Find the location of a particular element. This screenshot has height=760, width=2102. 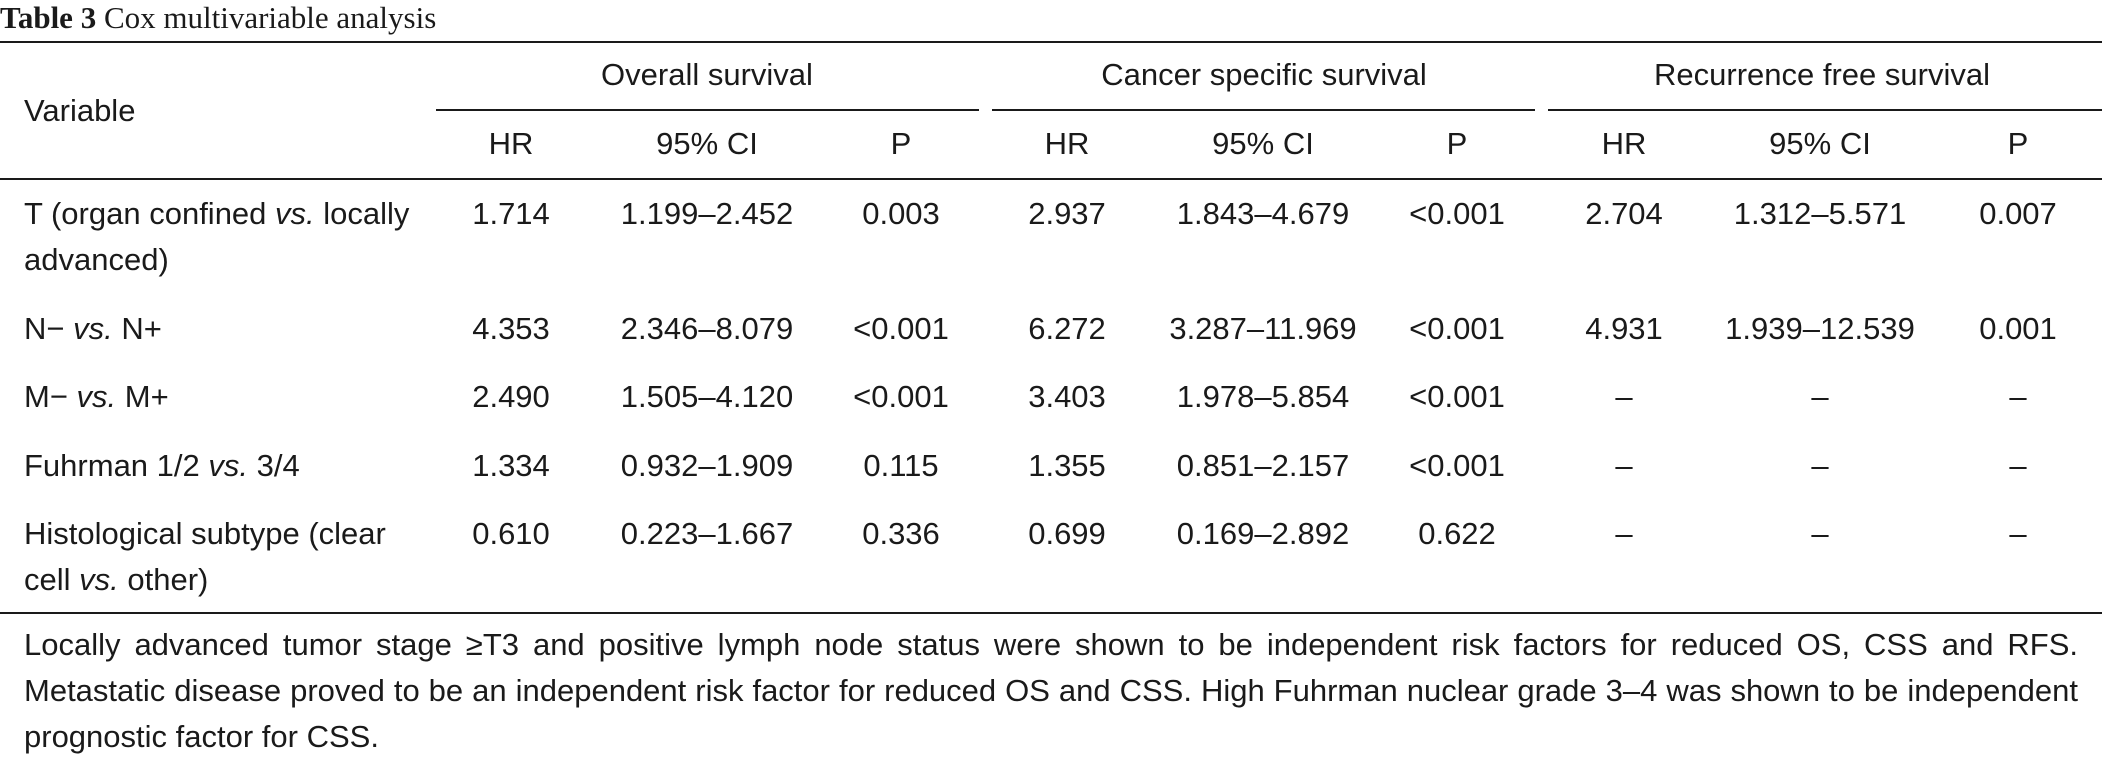

subheader-css-hr: HR is located at coordinates (1067, 143).